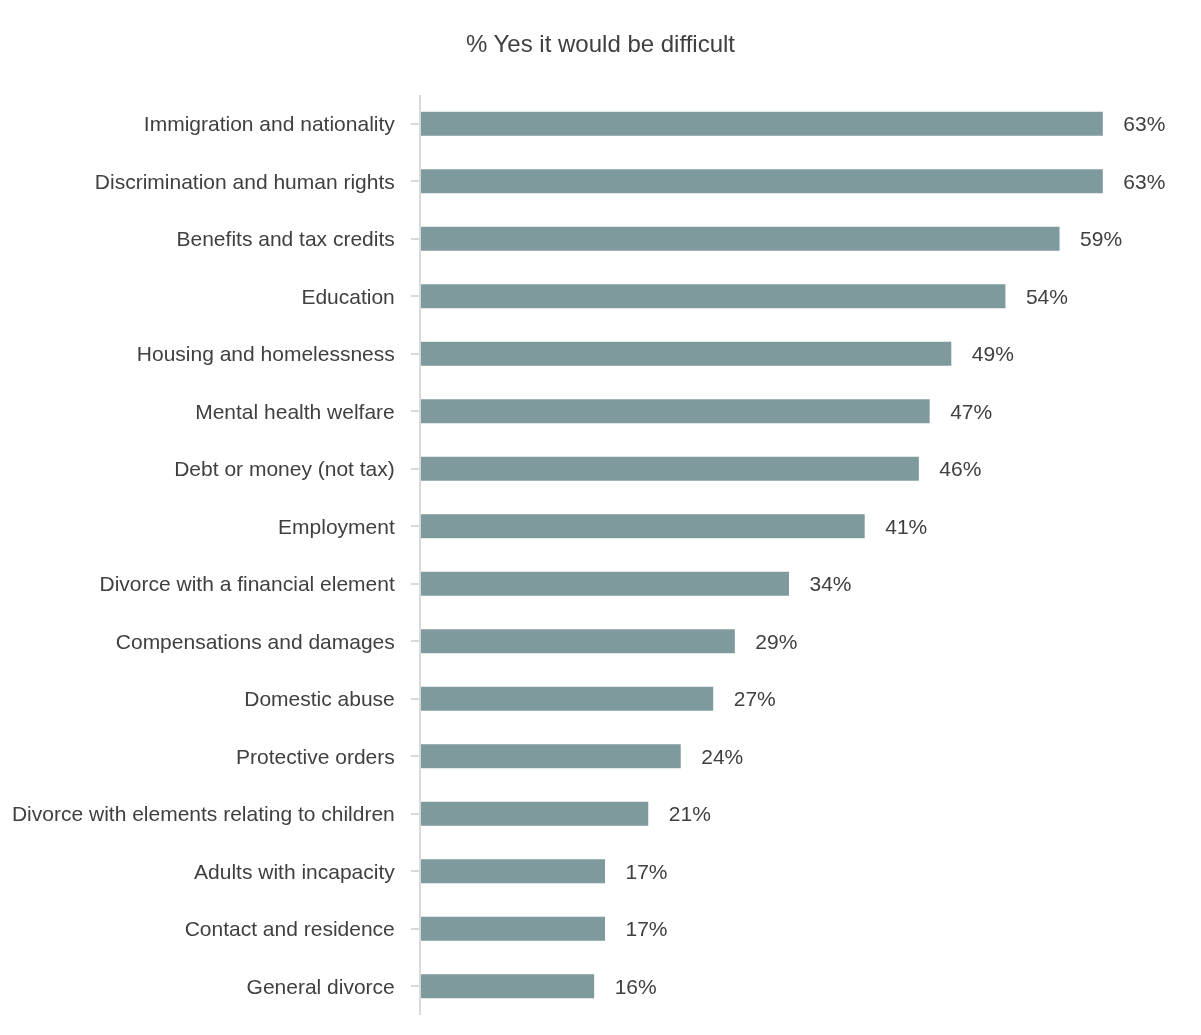  I want to click on y-tick-label: Benefits and tax credits, so click(285, 239).